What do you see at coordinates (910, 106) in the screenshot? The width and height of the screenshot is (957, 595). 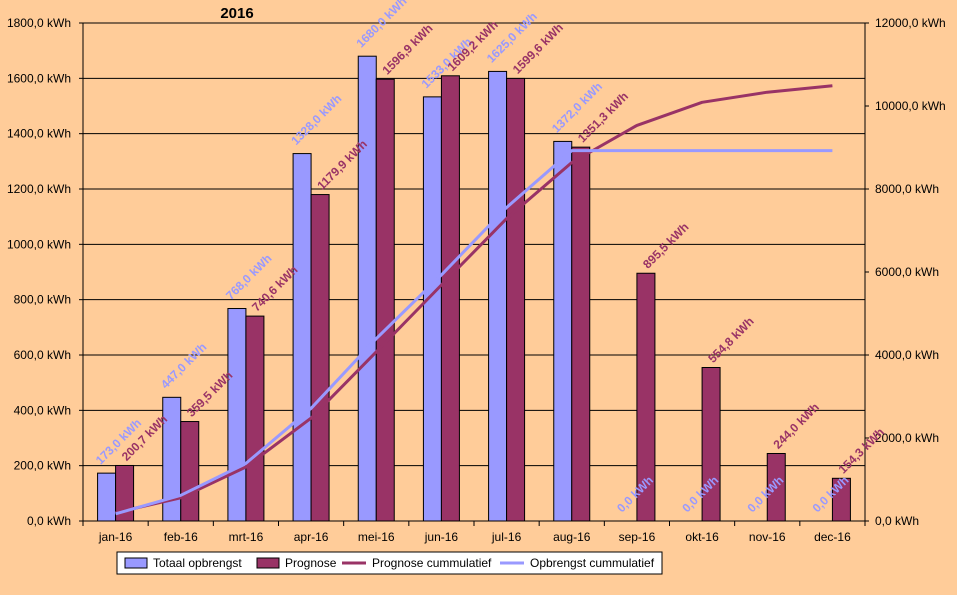 I see `y-right-tick-label: 10000,0 kWh` at bounding box center [910, 106].